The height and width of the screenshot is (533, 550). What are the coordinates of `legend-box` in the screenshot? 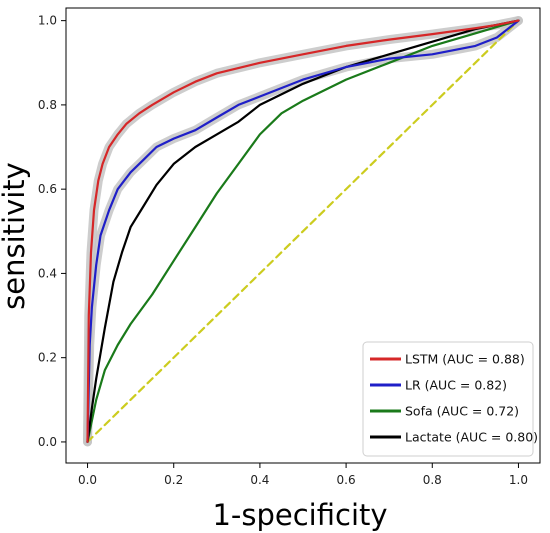 It's located at (448, 399).